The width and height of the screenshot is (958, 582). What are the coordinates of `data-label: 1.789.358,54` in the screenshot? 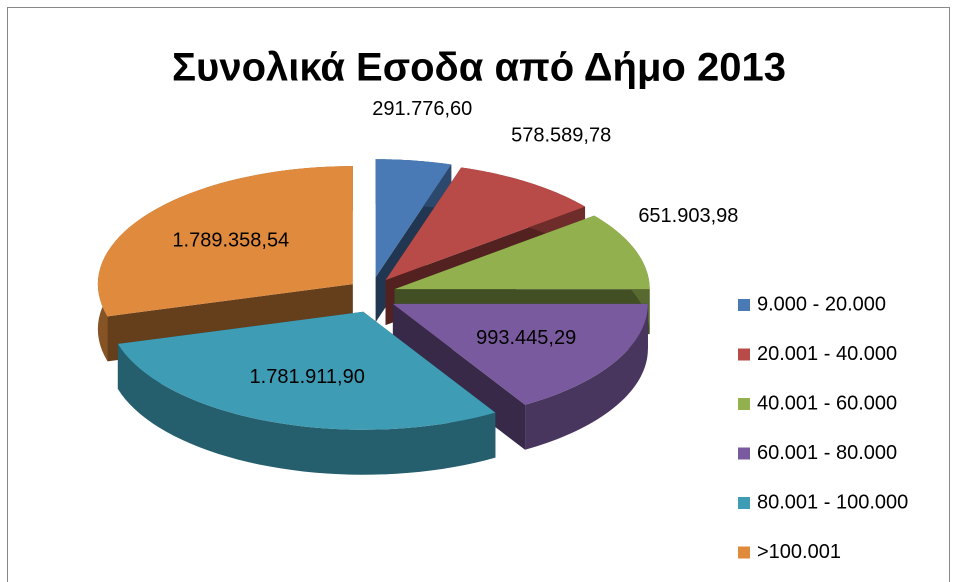 It's located at (230, 241).